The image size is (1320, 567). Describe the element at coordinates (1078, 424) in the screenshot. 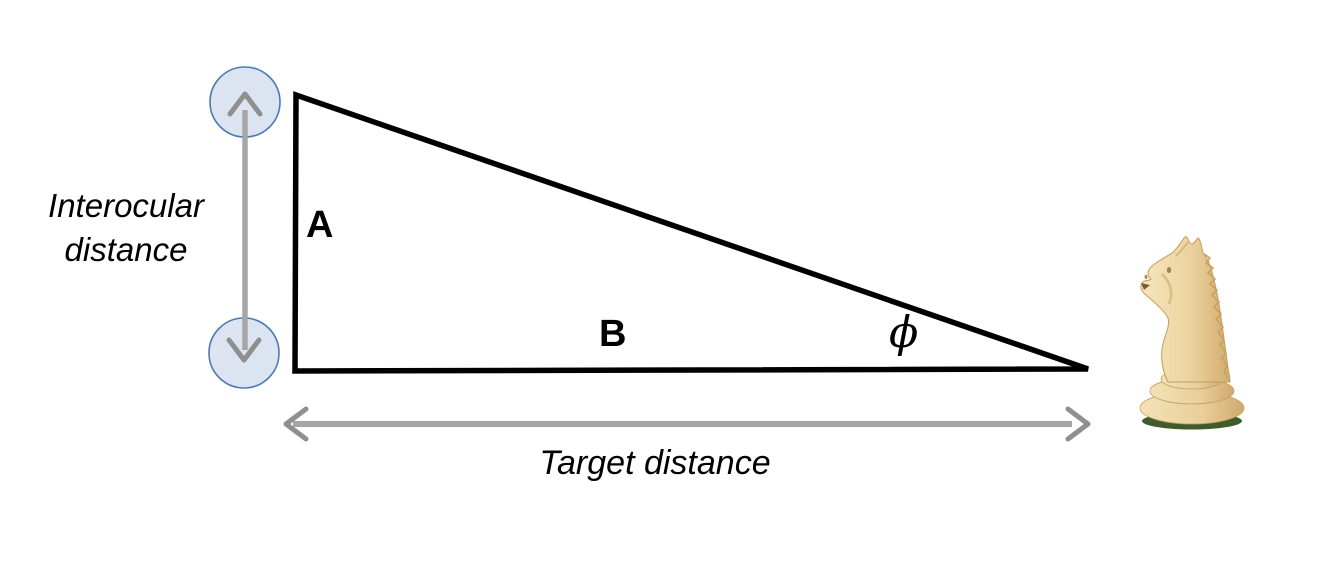

I see `chevron-right-icon` at that location.